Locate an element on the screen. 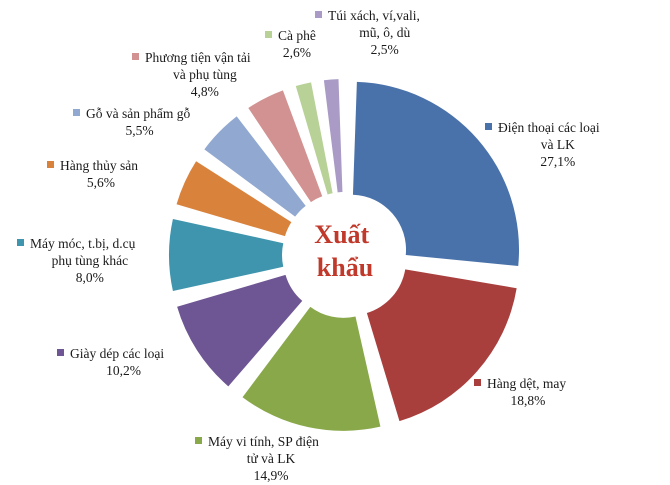 The width and height of the screenshot is (670, 485). slice-label-line: Cà phê is located at coordinates (297, 35).